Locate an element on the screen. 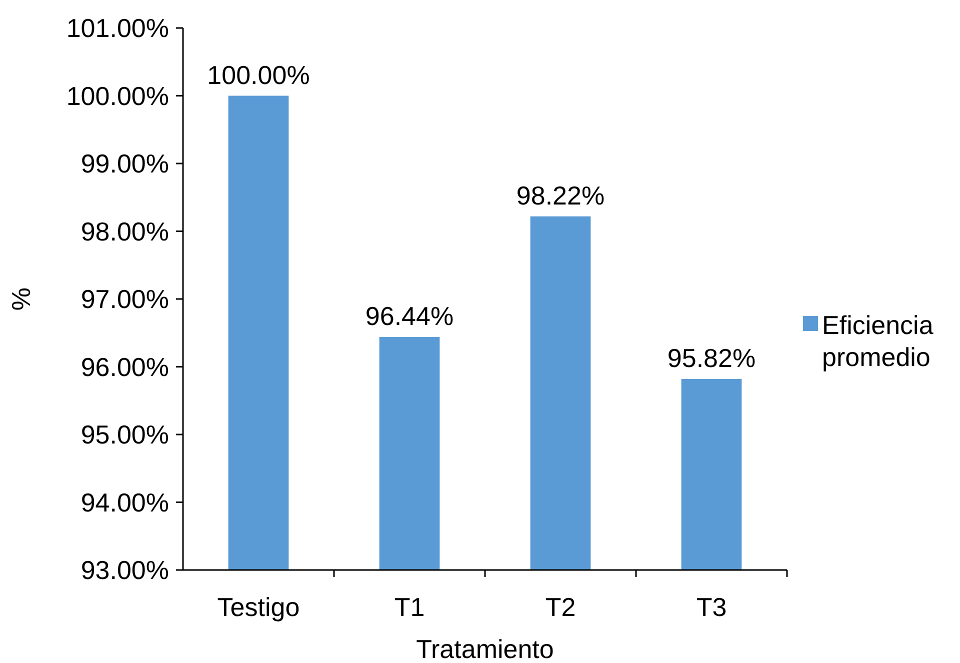  y-tick-label: 95.00% is located at coordinates (124, 435).